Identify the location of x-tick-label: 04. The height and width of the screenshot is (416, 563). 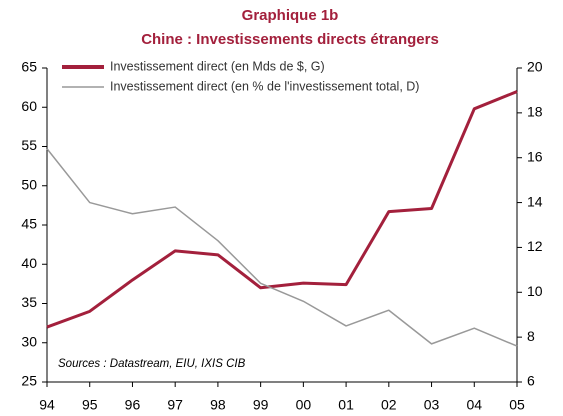
(474, 405).